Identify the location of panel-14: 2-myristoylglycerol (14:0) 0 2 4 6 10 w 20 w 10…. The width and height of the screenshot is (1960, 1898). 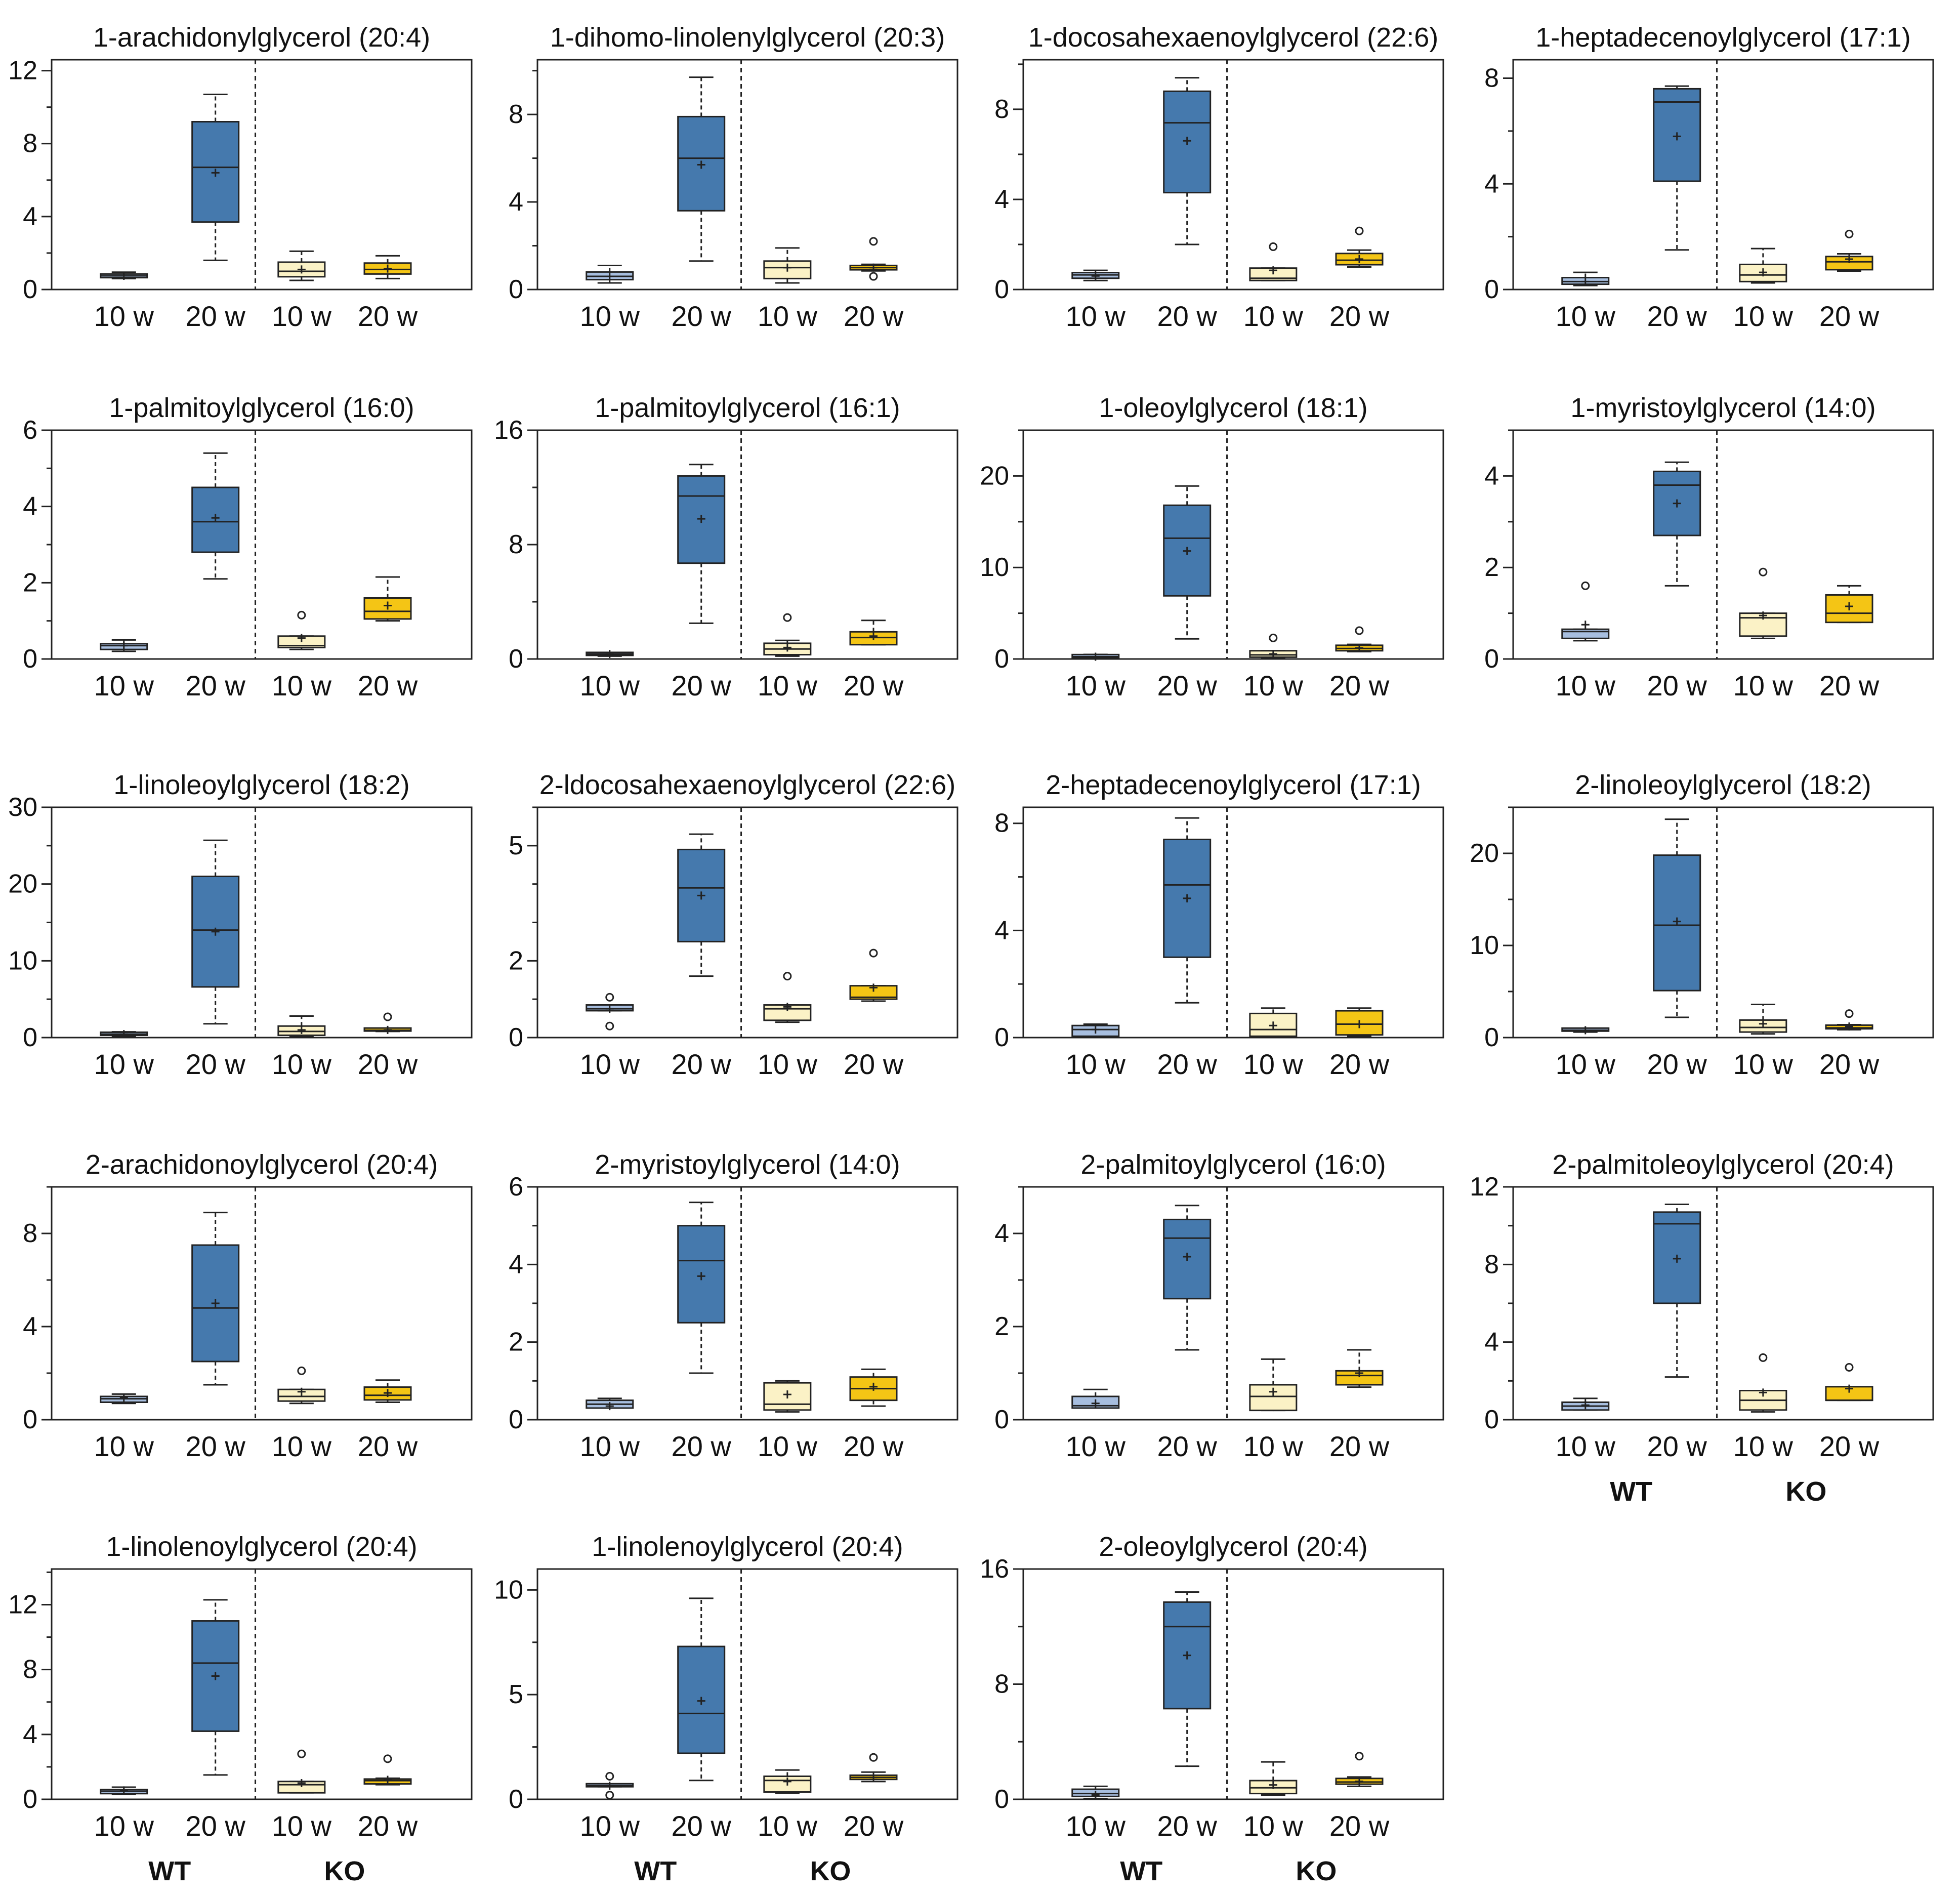
(733, 1305).